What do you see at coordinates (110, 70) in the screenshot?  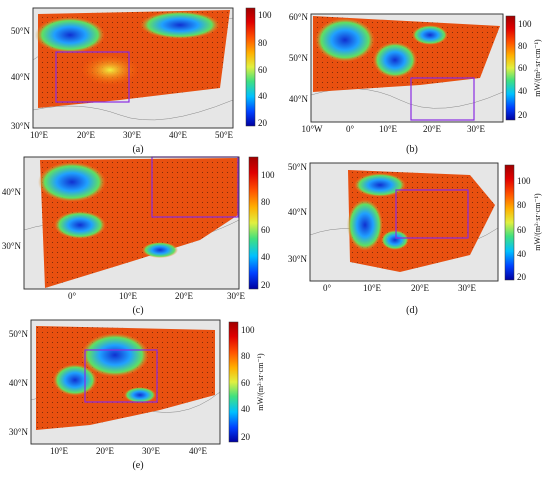 I see `warm-region` at bounding box center [110, 70].